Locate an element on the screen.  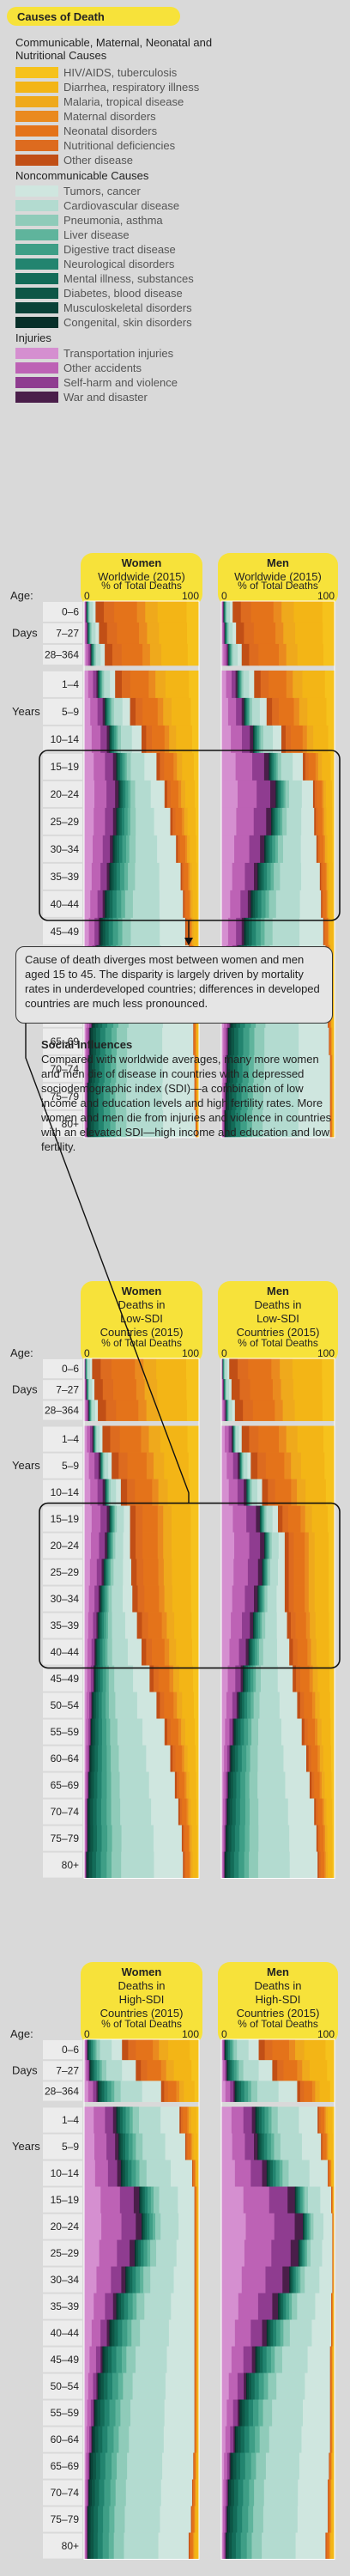
legend-label: Musculoskeletal disorders is located at coordinates (127, 308).